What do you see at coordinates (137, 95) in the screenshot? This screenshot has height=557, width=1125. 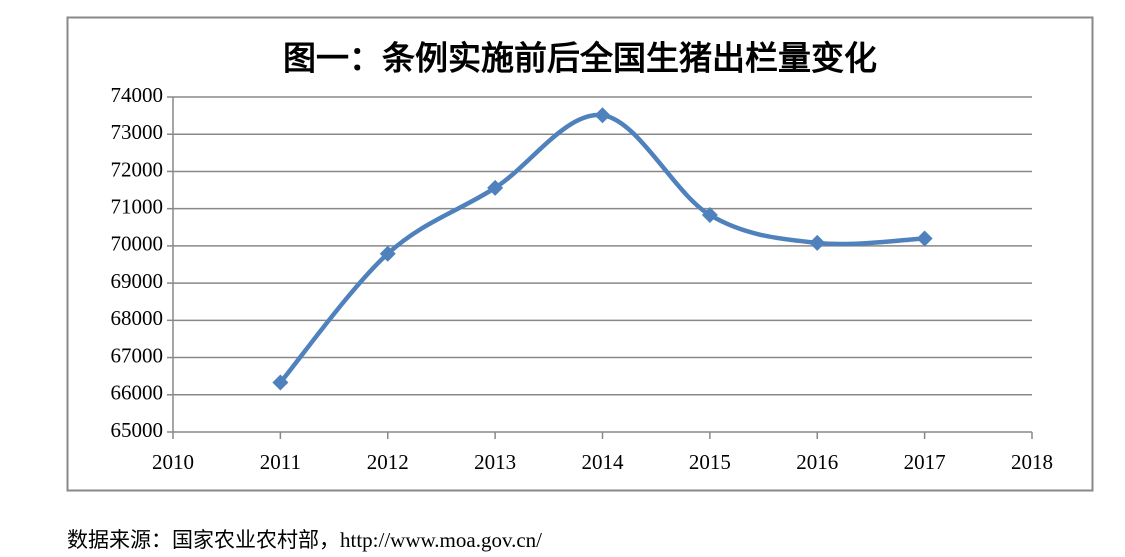 I see `y-tick-label: 74000` at bounding box center [137, 95].